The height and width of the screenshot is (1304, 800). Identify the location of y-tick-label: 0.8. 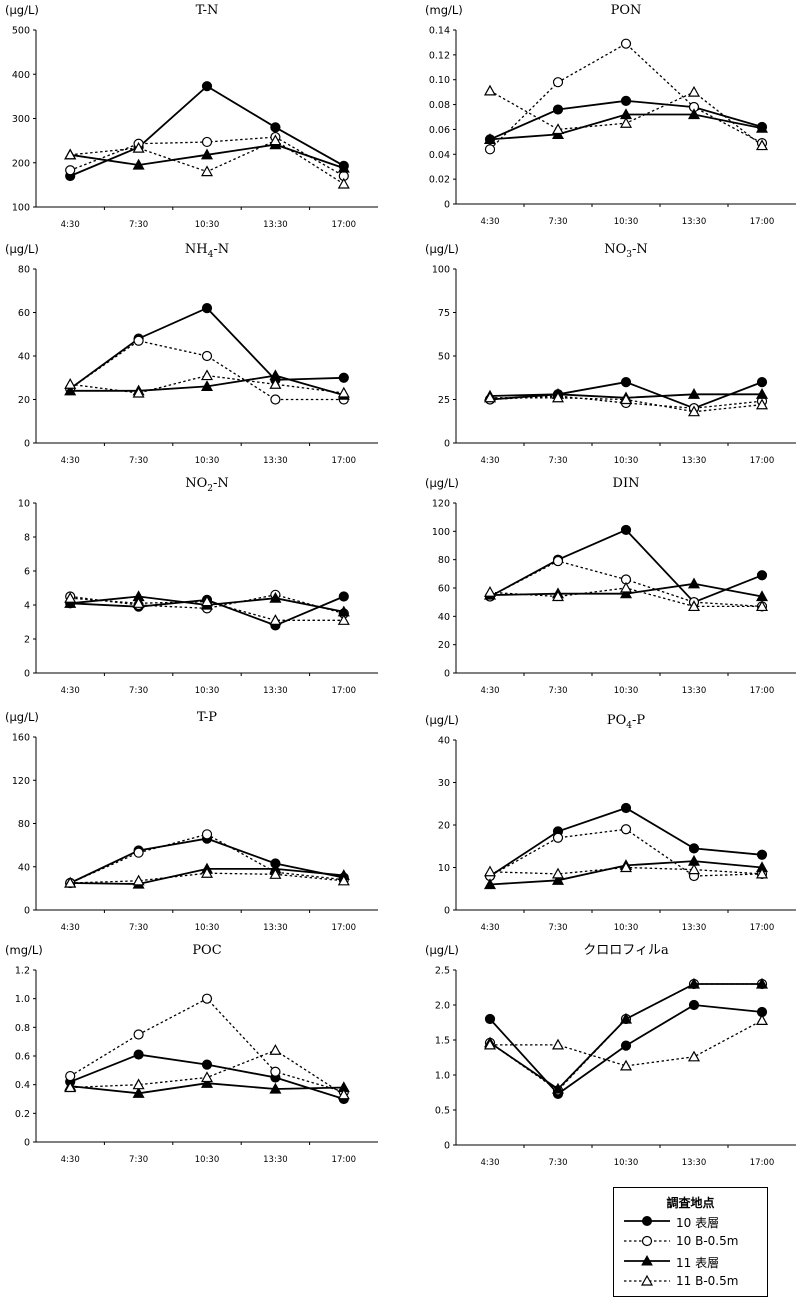
(22, 1028).